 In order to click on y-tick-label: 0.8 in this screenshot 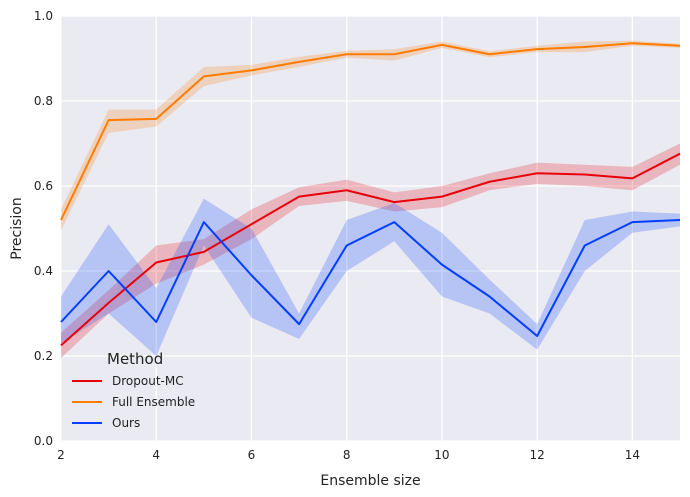, I will do `click(43, 101)`.